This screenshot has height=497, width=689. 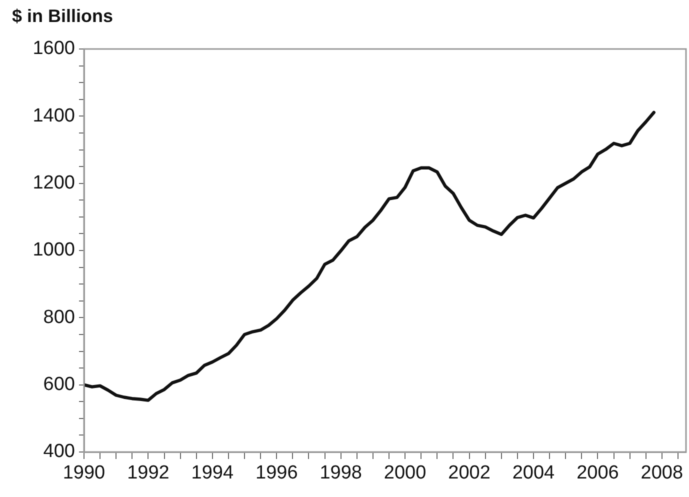 I want to click on x-tick-label: 2002, so click(x=469, y=473).